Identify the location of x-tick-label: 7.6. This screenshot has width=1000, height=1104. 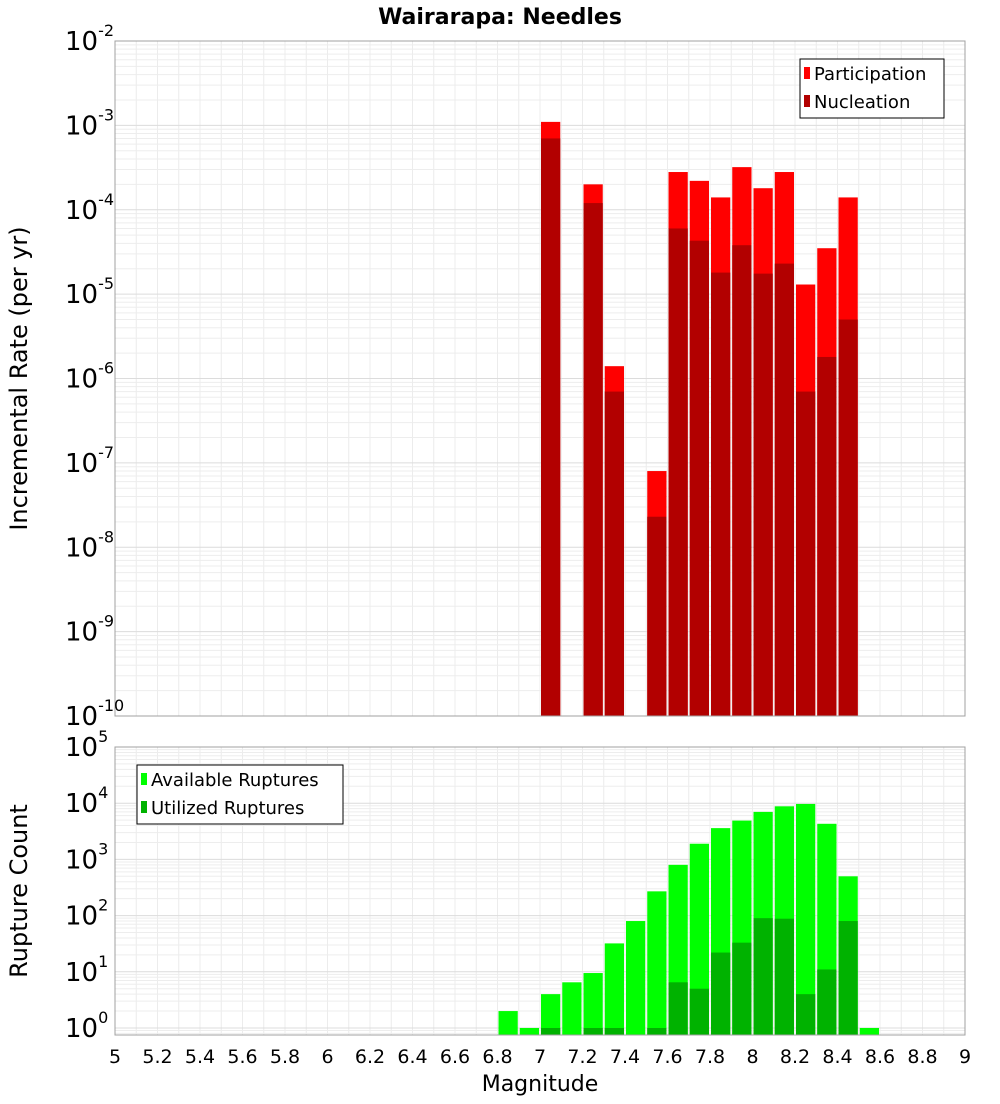
(667, 1057).